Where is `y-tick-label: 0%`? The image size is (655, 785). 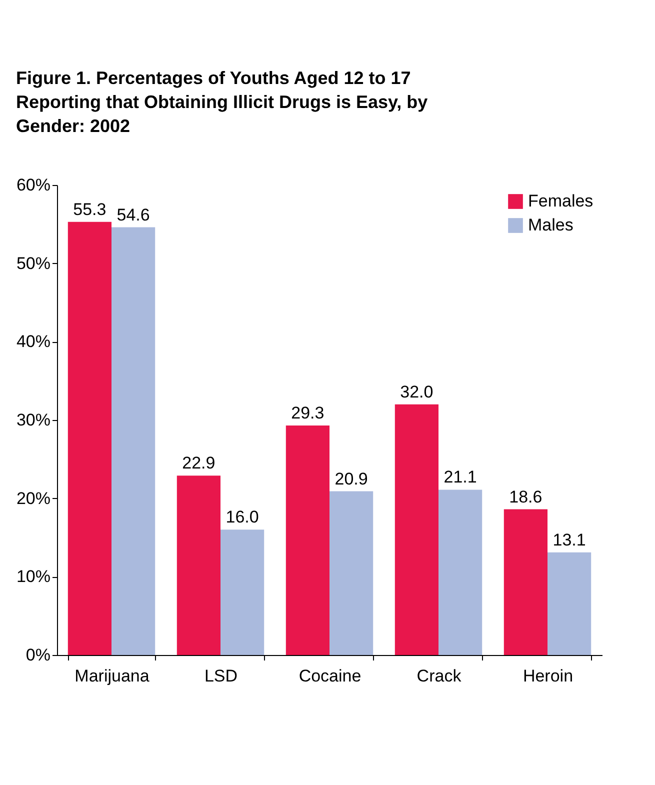
y-tick-label: 0% is located at coordinates (38, 655).